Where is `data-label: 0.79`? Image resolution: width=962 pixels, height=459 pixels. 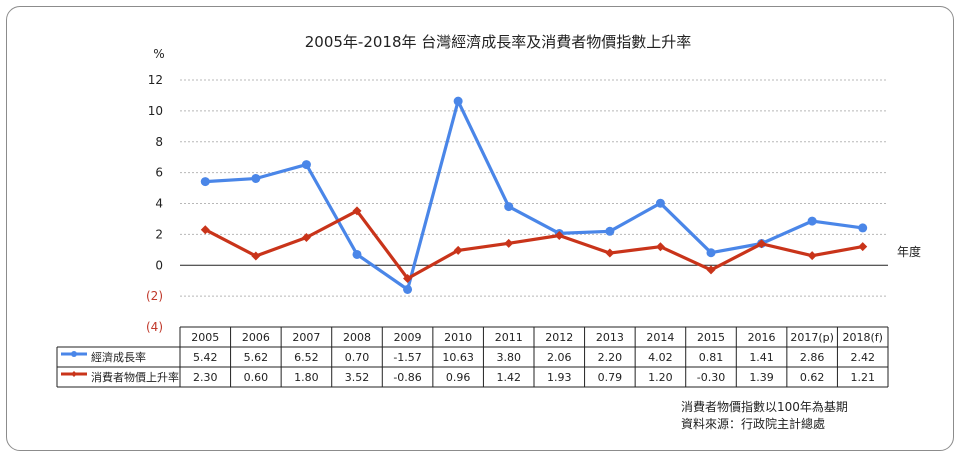
data-label: 0.79 is located at coordinates (610, 377).